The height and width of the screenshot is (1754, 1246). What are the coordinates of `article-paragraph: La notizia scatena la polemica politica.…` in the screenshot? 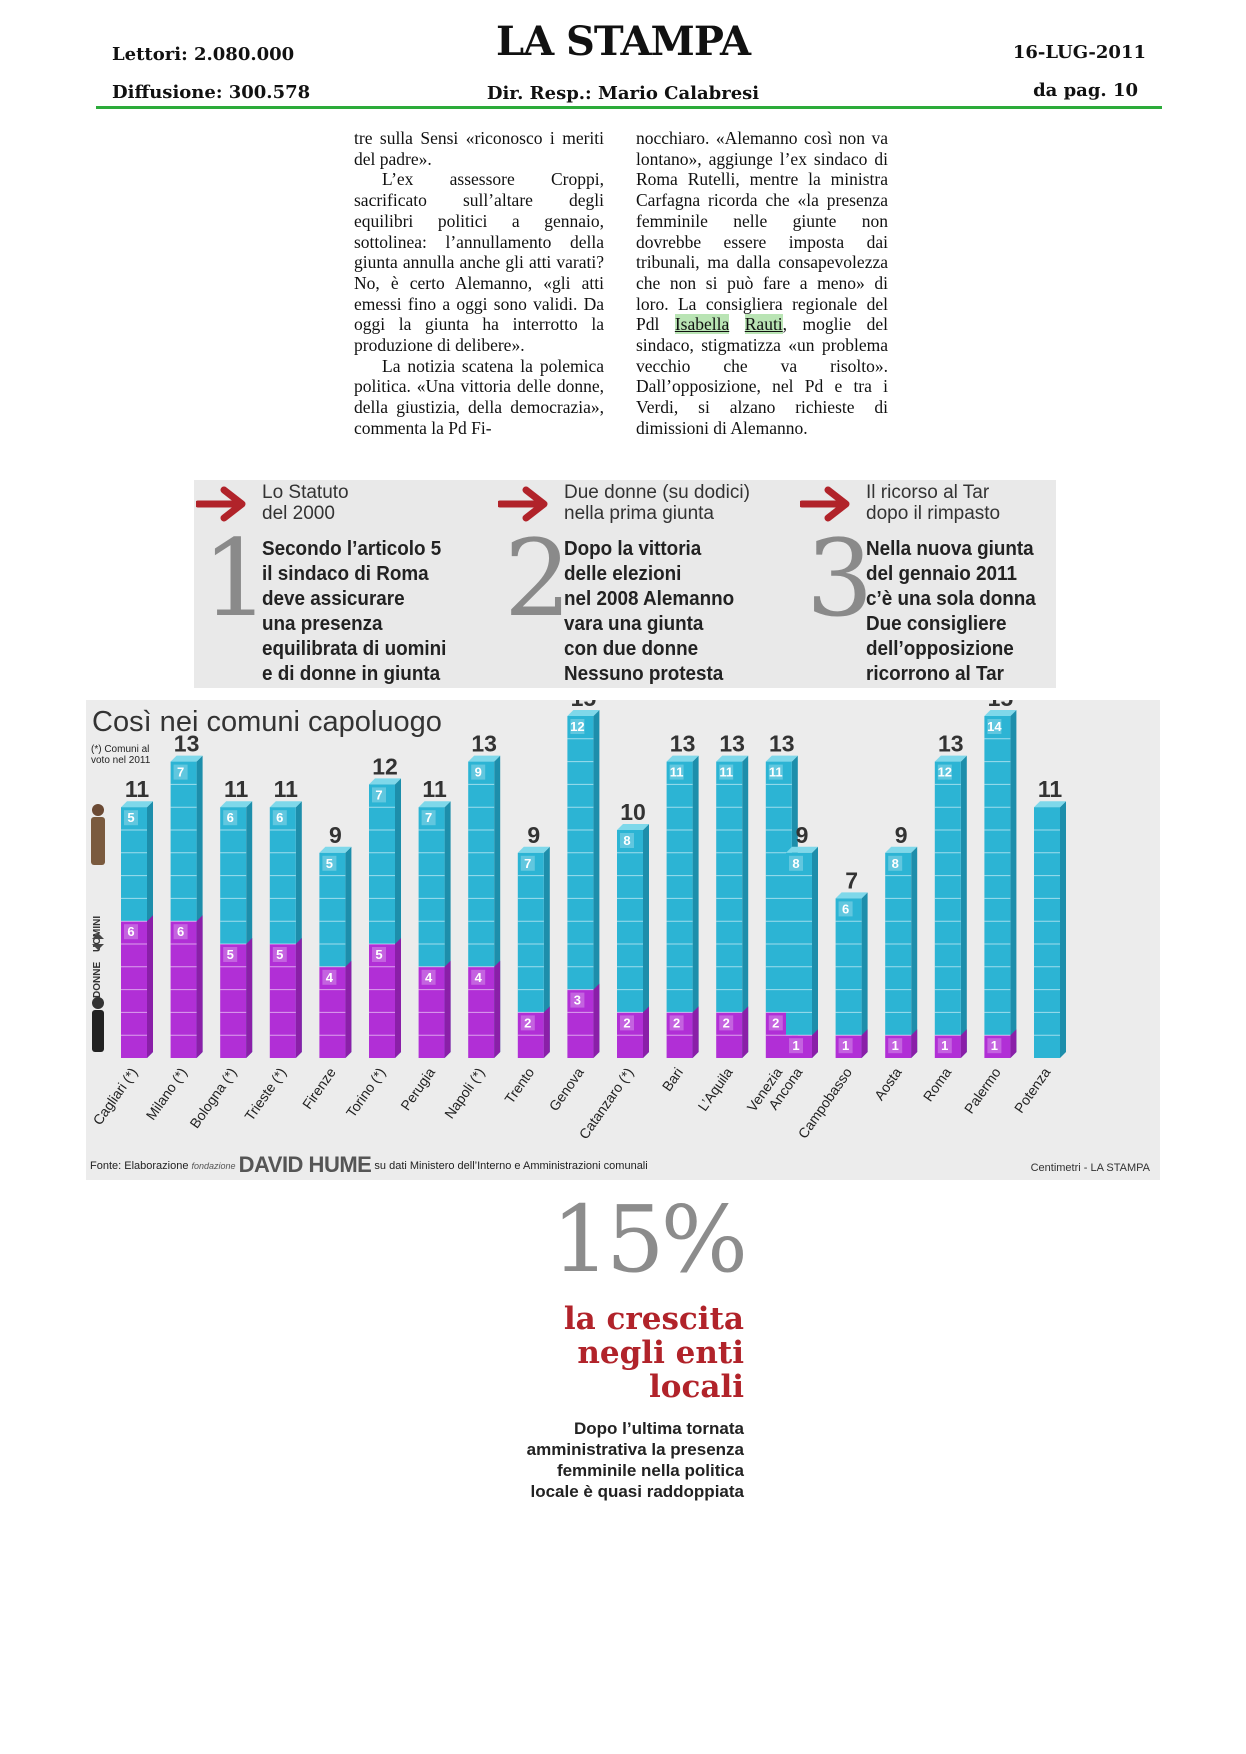 It's located at (479, 396).